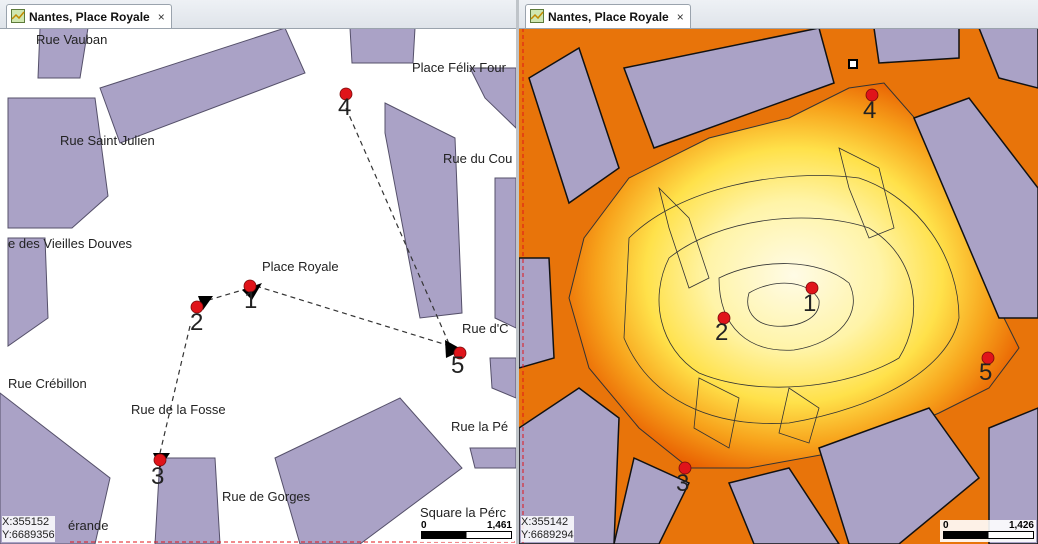  Describe the element at coordinates (547, 535) in the screenshot. I see `coordinate-y: Y:6689294` at that location.